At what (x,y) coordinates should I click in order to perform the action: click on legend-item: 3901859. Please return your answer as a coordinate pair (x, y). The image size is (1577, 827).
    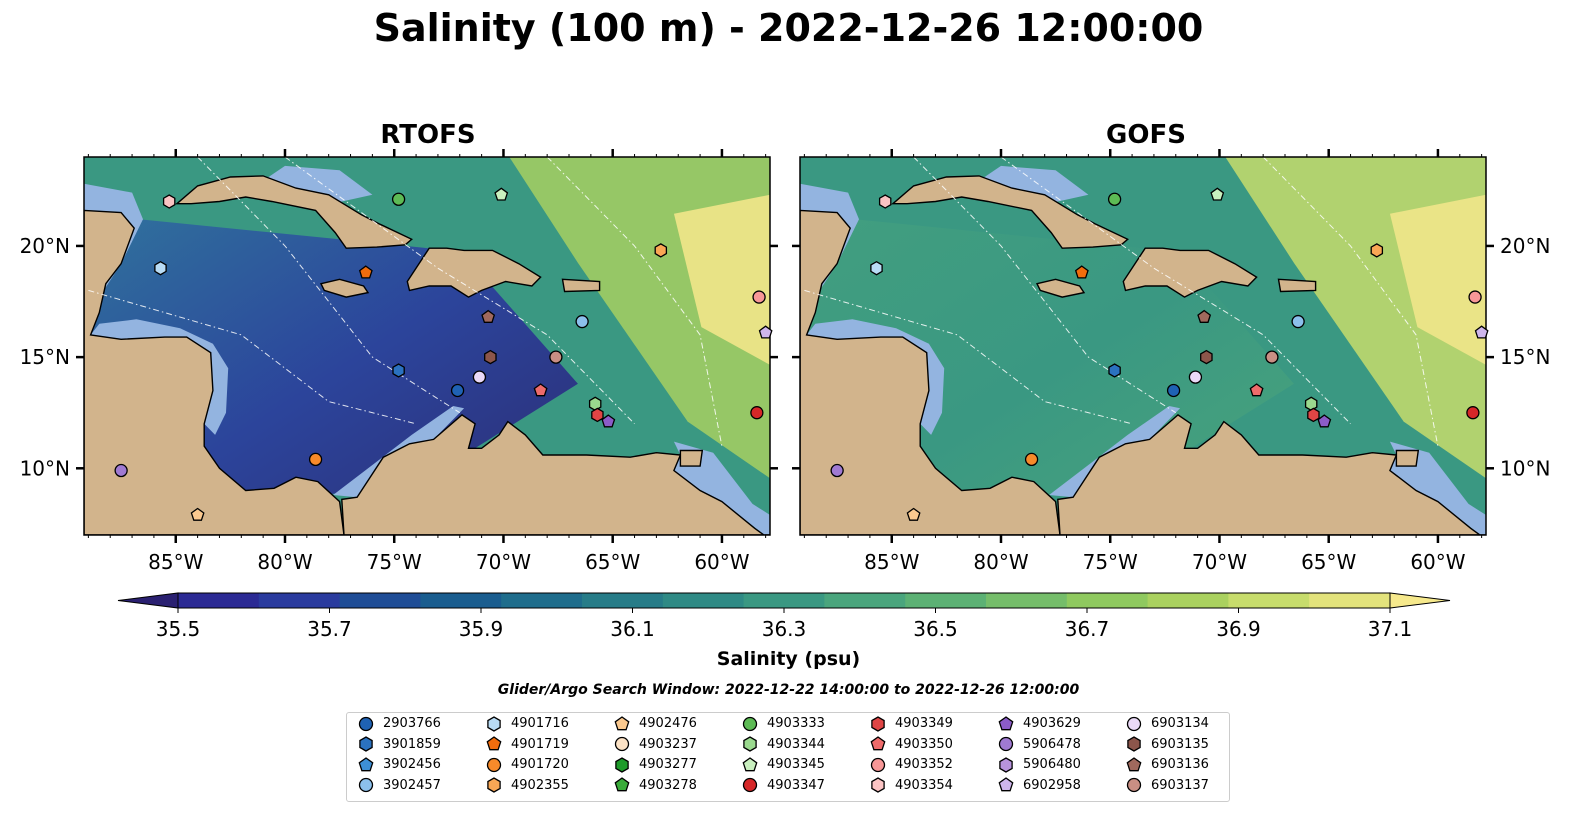
    Looking at the image, I should click on (399, 745).